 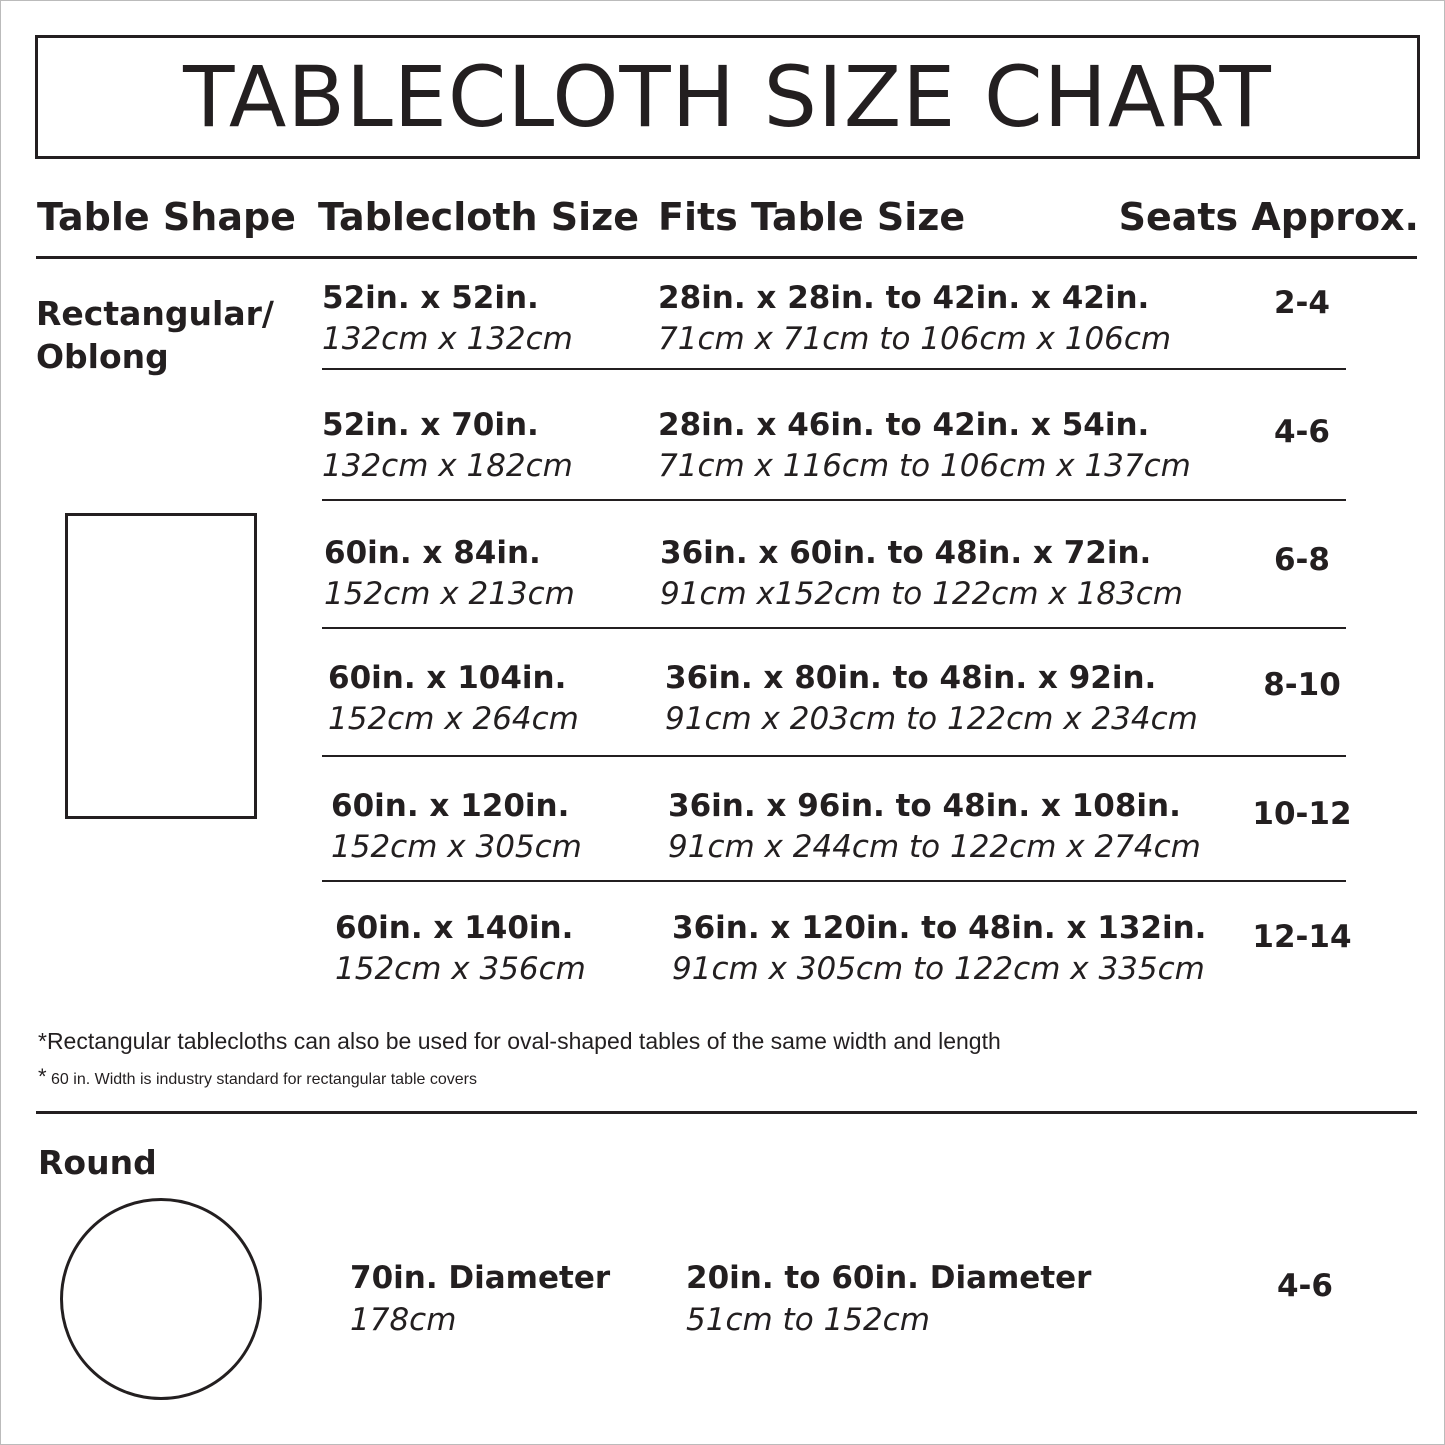 What do you see at coordinates (915, 339) in the screenshot?
I see `row-fits-cm: 71cm x 71cm to 106cm x 106cm` at bounding box center [915, 339].